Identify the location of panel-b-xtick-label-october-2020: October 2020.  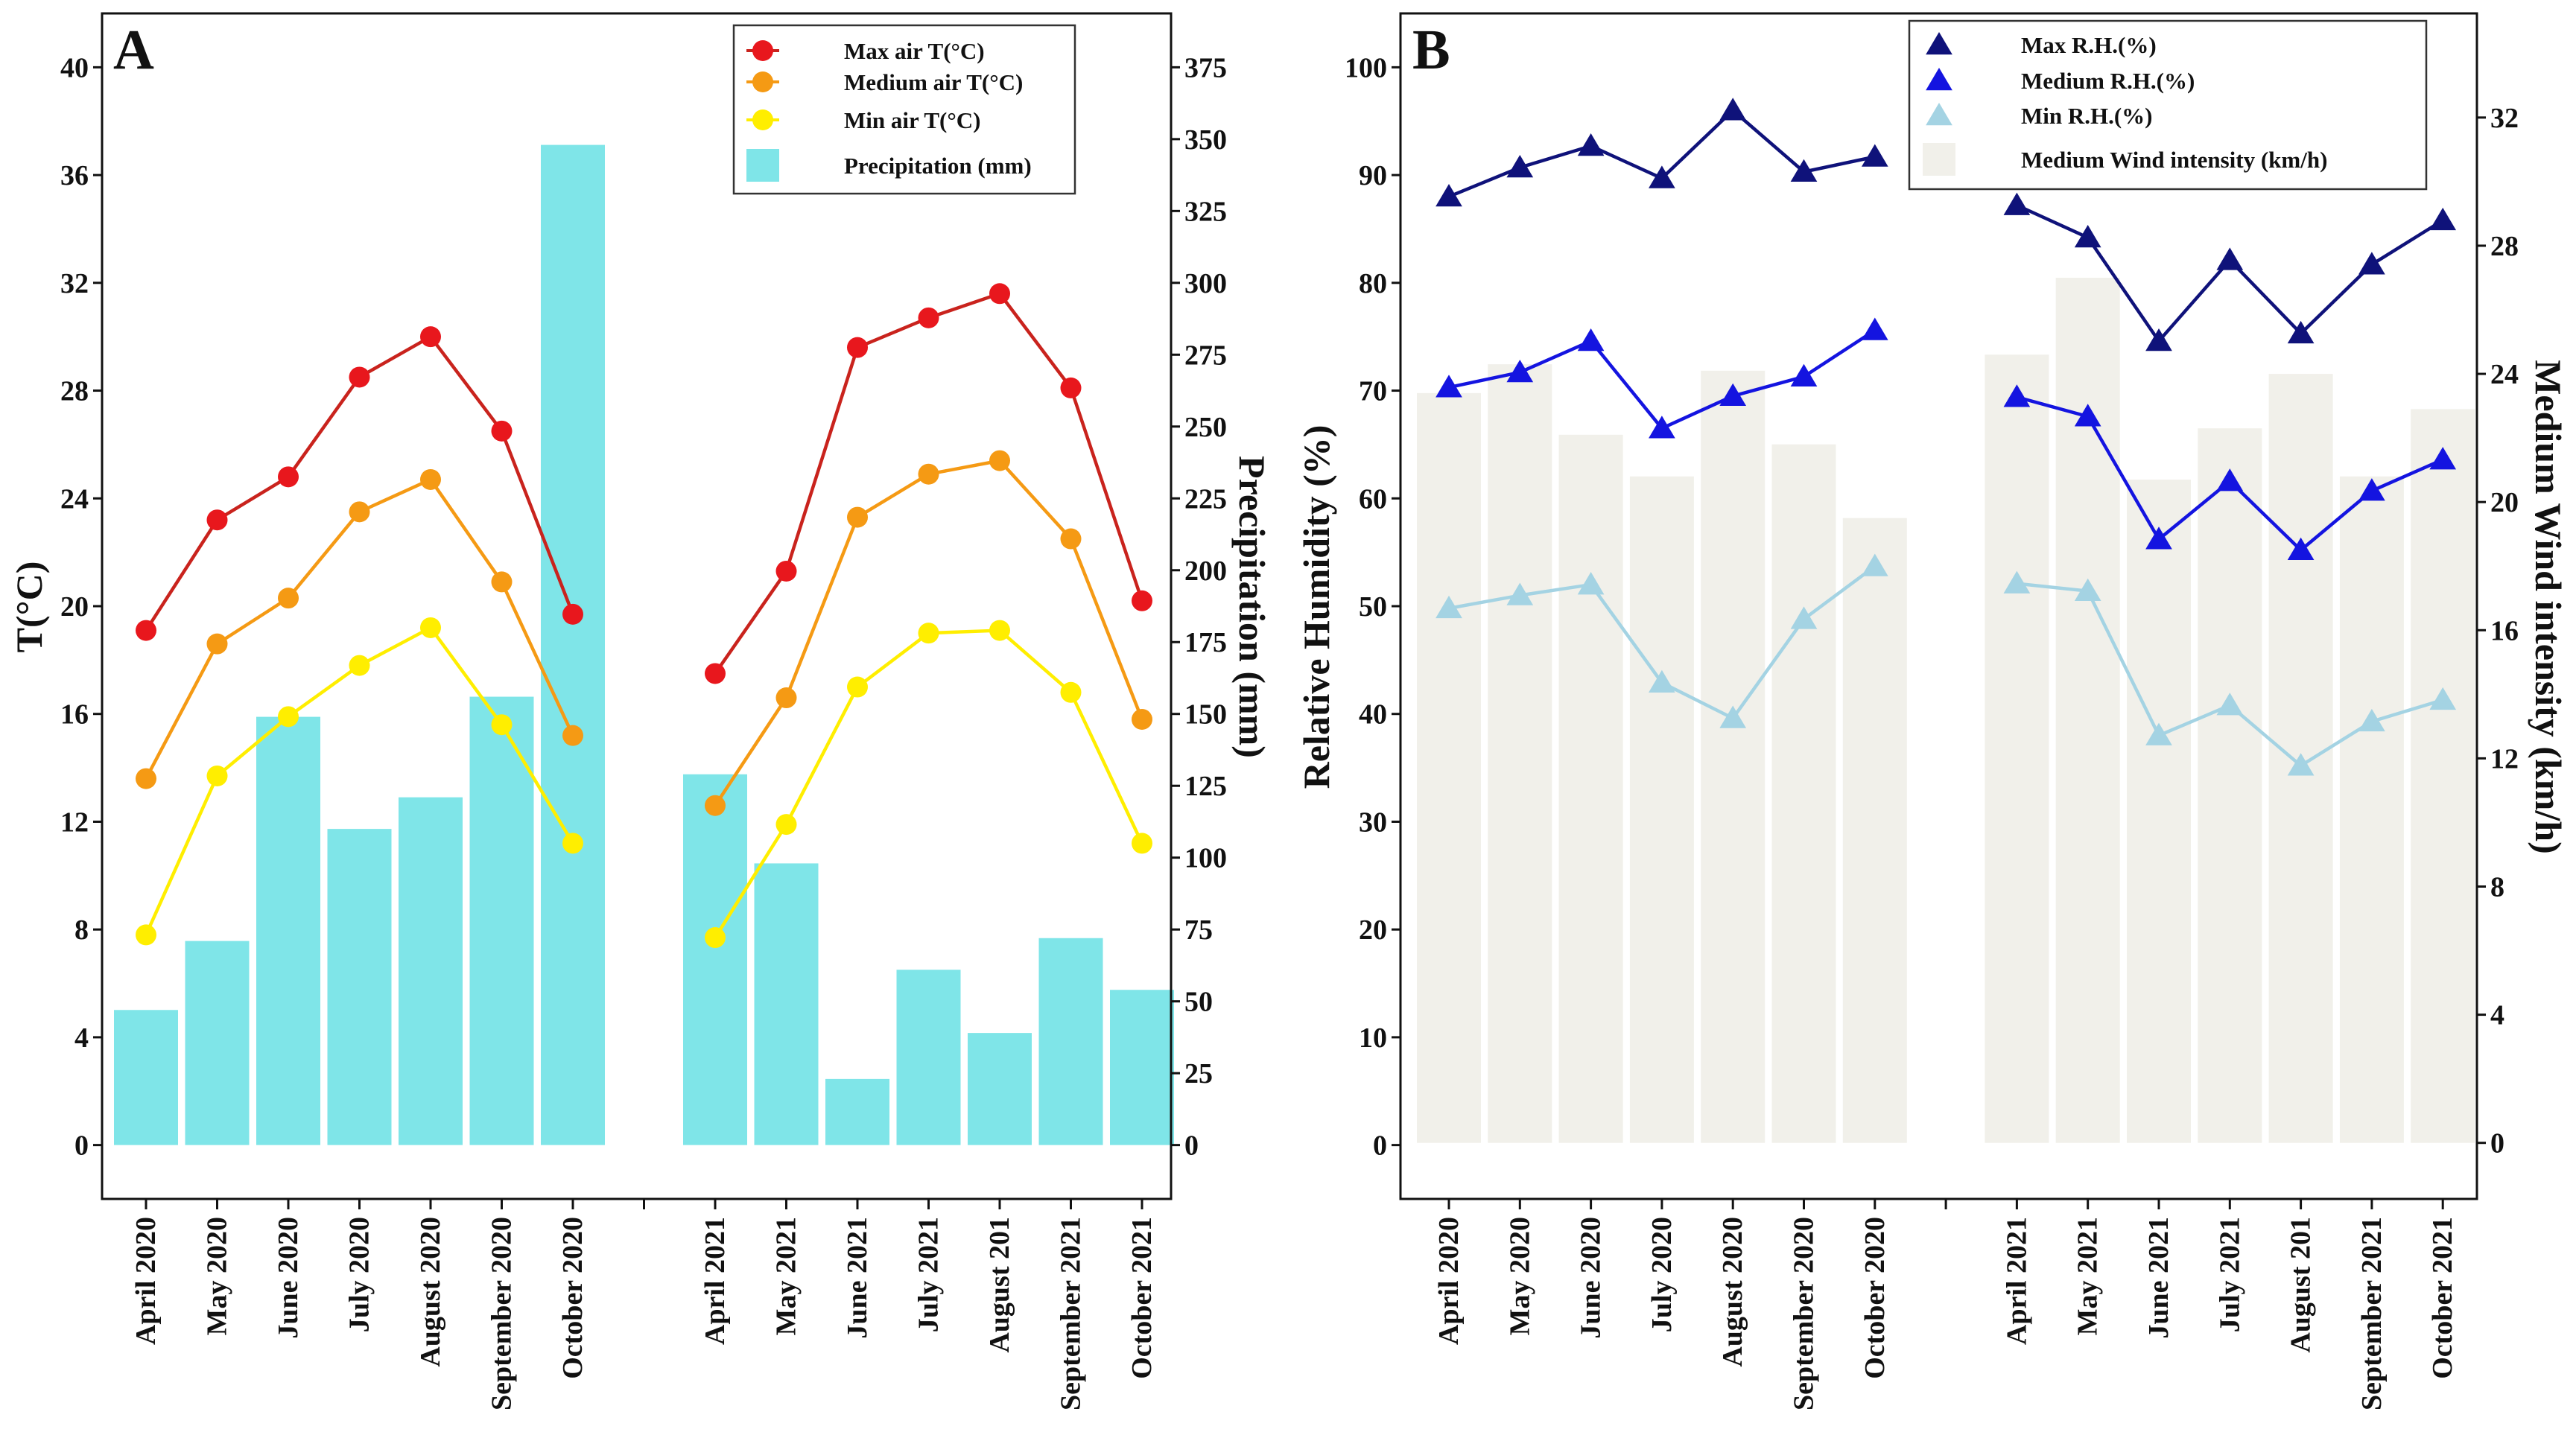
(1875, 1298).